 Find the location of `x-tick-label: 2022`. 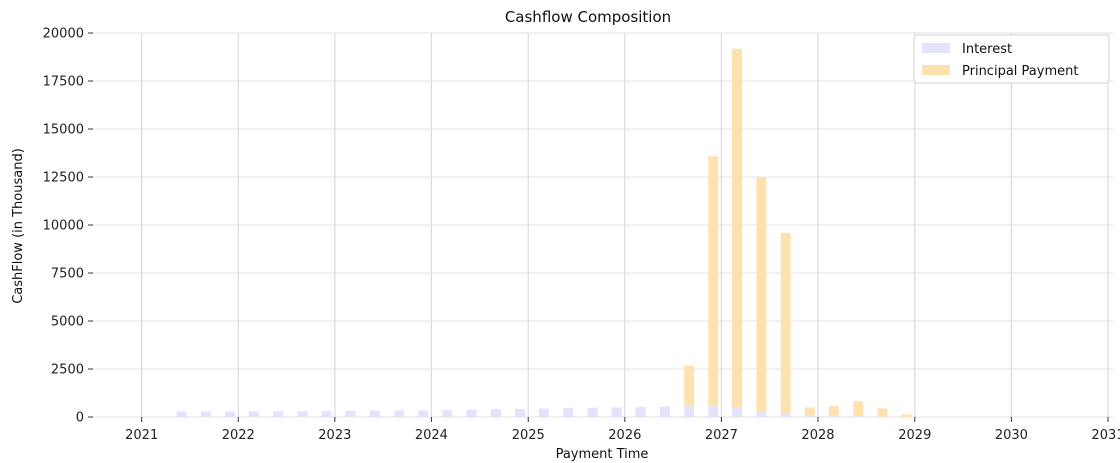

x-tick-label: 2022 is located at coordinates (238, 435).